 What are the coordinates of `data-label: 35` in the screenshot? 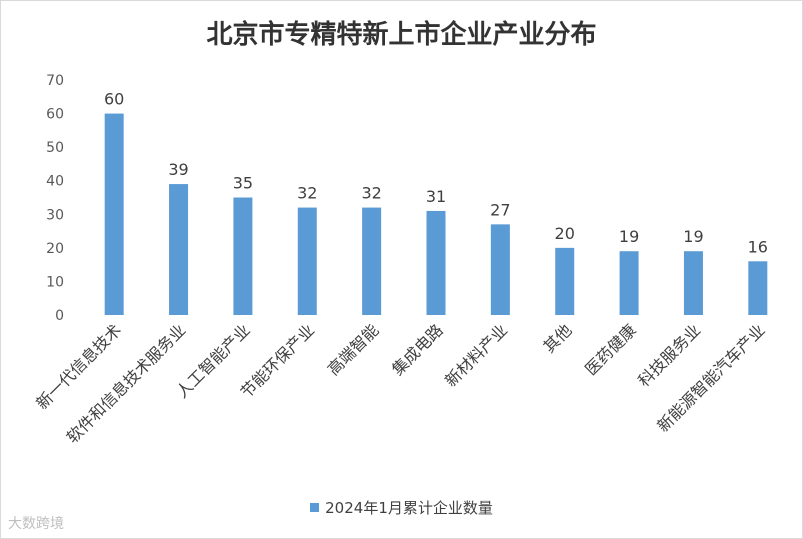 It's located at (243, 183).